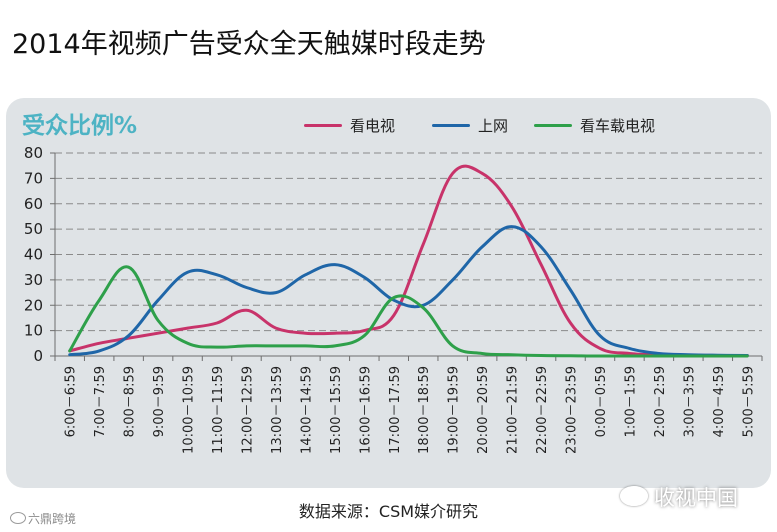  What do you see at coordinates (553, 125) in the screenshot?
I see `legend-swatch-car-tv` at bounding box center [553, 125].